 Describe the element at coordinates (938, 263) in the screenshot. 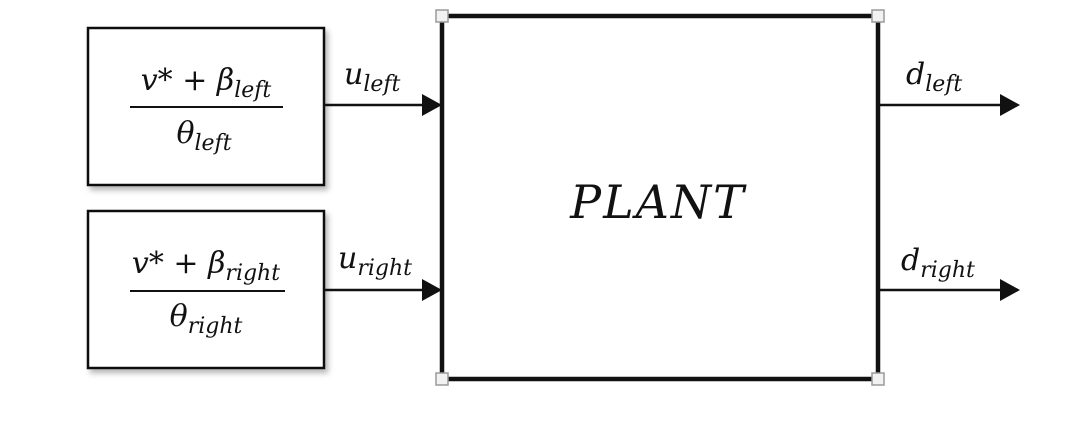

I see `signal-d-right-label: dright` at that location.